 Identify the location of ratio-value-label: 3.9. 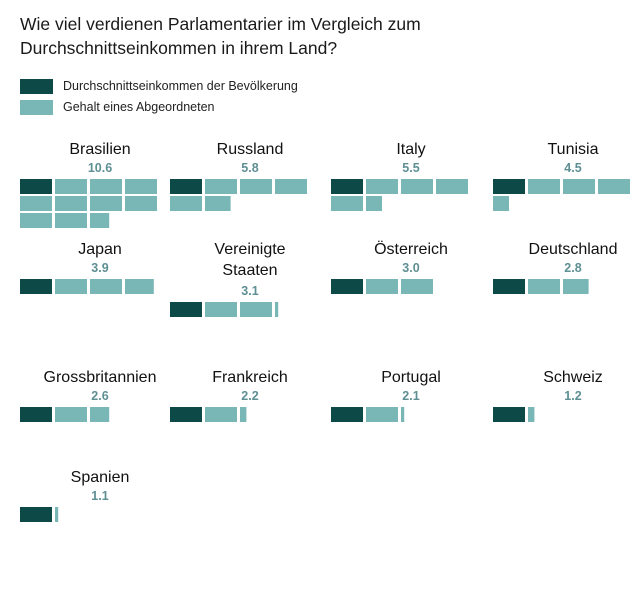
(100, 268).